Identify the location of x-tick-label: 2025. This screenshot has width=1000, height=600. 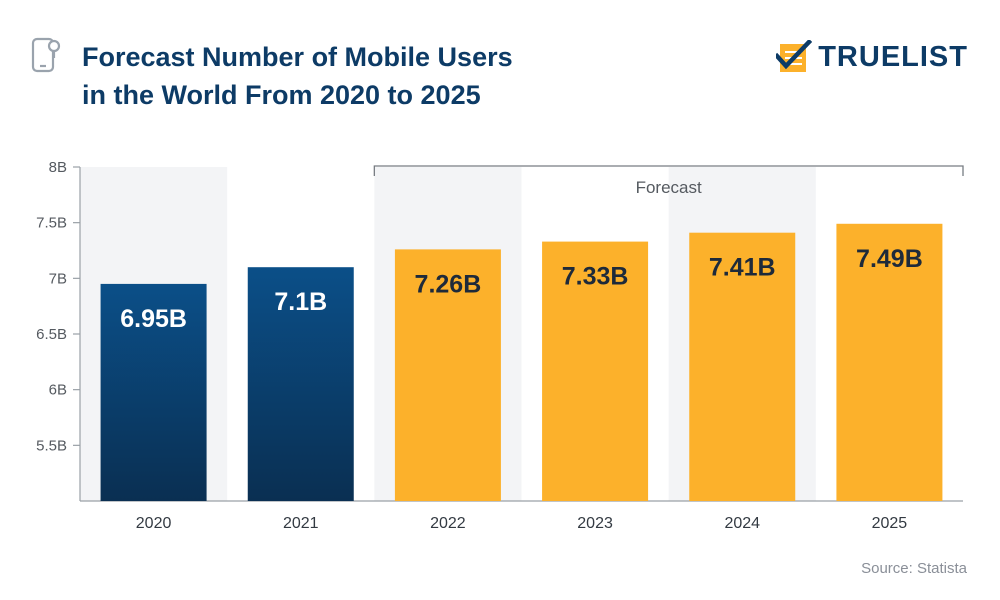
(890, 523).